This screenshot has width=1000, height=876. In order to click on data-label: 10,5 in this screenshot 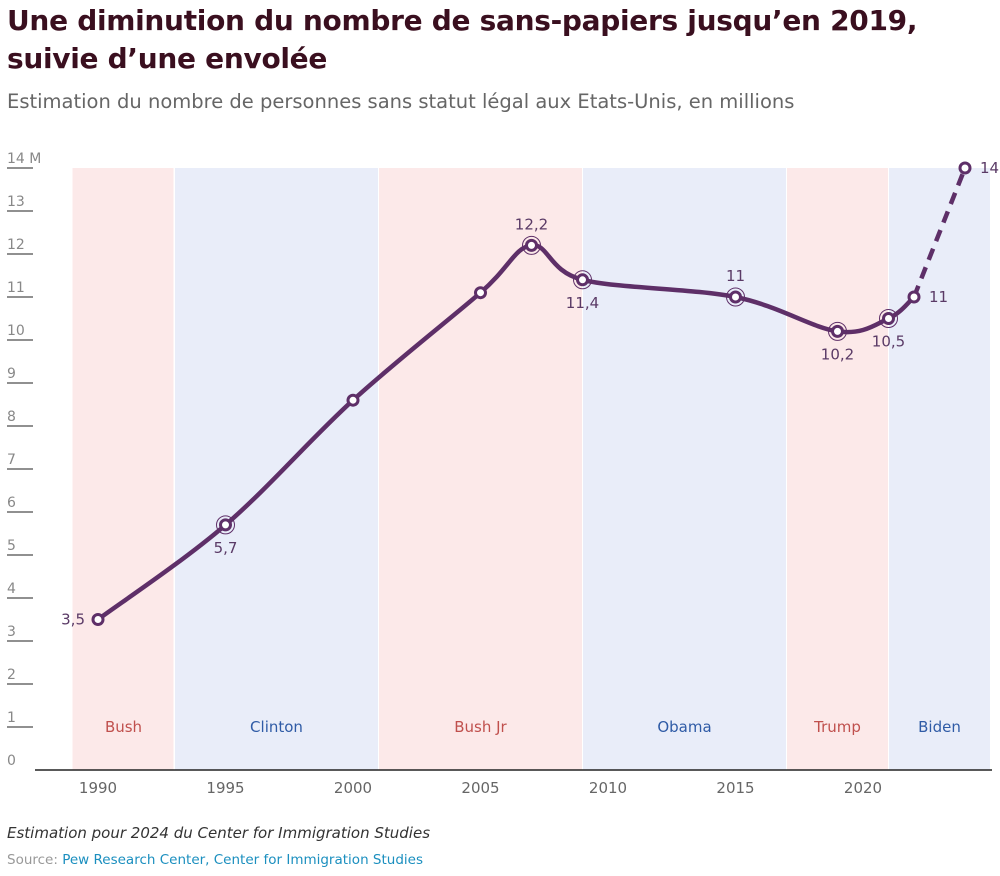, I will do `click(888, 342)`.